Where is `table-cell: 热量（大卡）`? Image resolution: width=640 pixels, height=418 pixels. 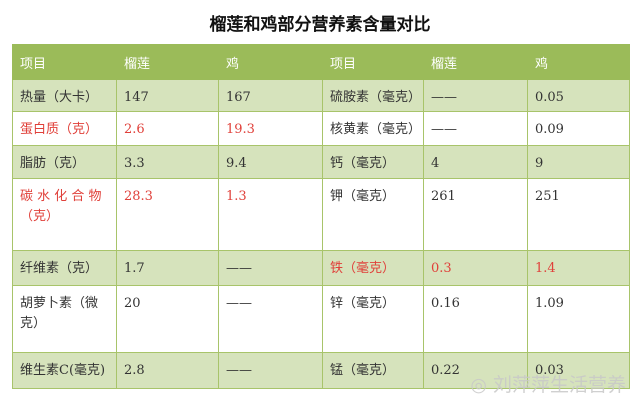
table-cell: 热量（大卡） is located at coordinates (64, 95).